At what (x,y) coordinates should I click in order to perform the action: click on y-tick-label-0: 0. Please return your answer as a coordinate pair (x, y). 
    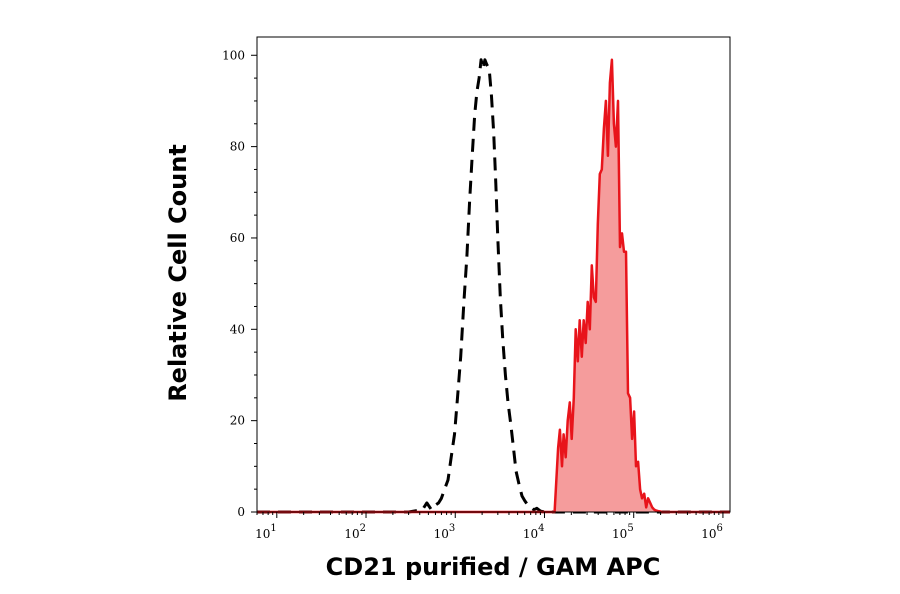
    Looking at the image, I should click on (241, 512).